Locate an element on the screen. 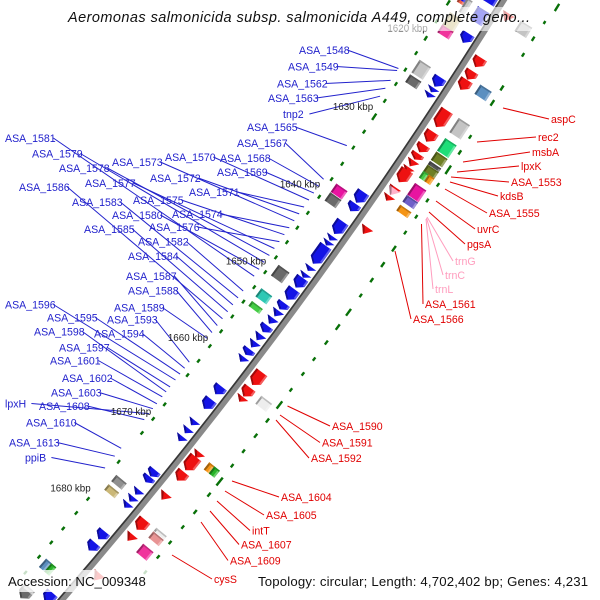  svg-text: ASA_1573 is located at coordinates (137, 163).